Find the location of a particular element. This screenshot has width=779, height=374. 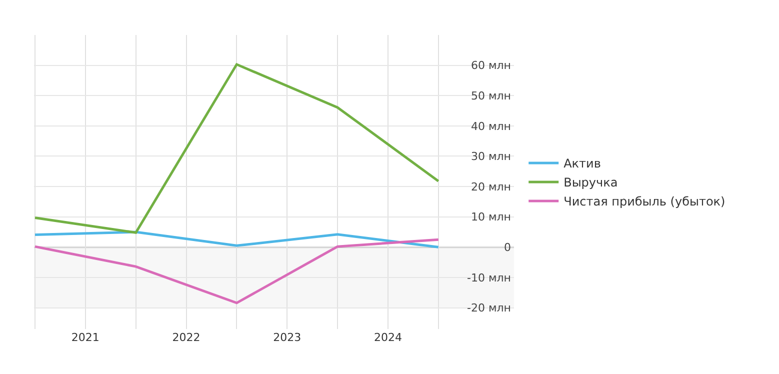

legend-label: Актив is located at coordinates (582, 163).